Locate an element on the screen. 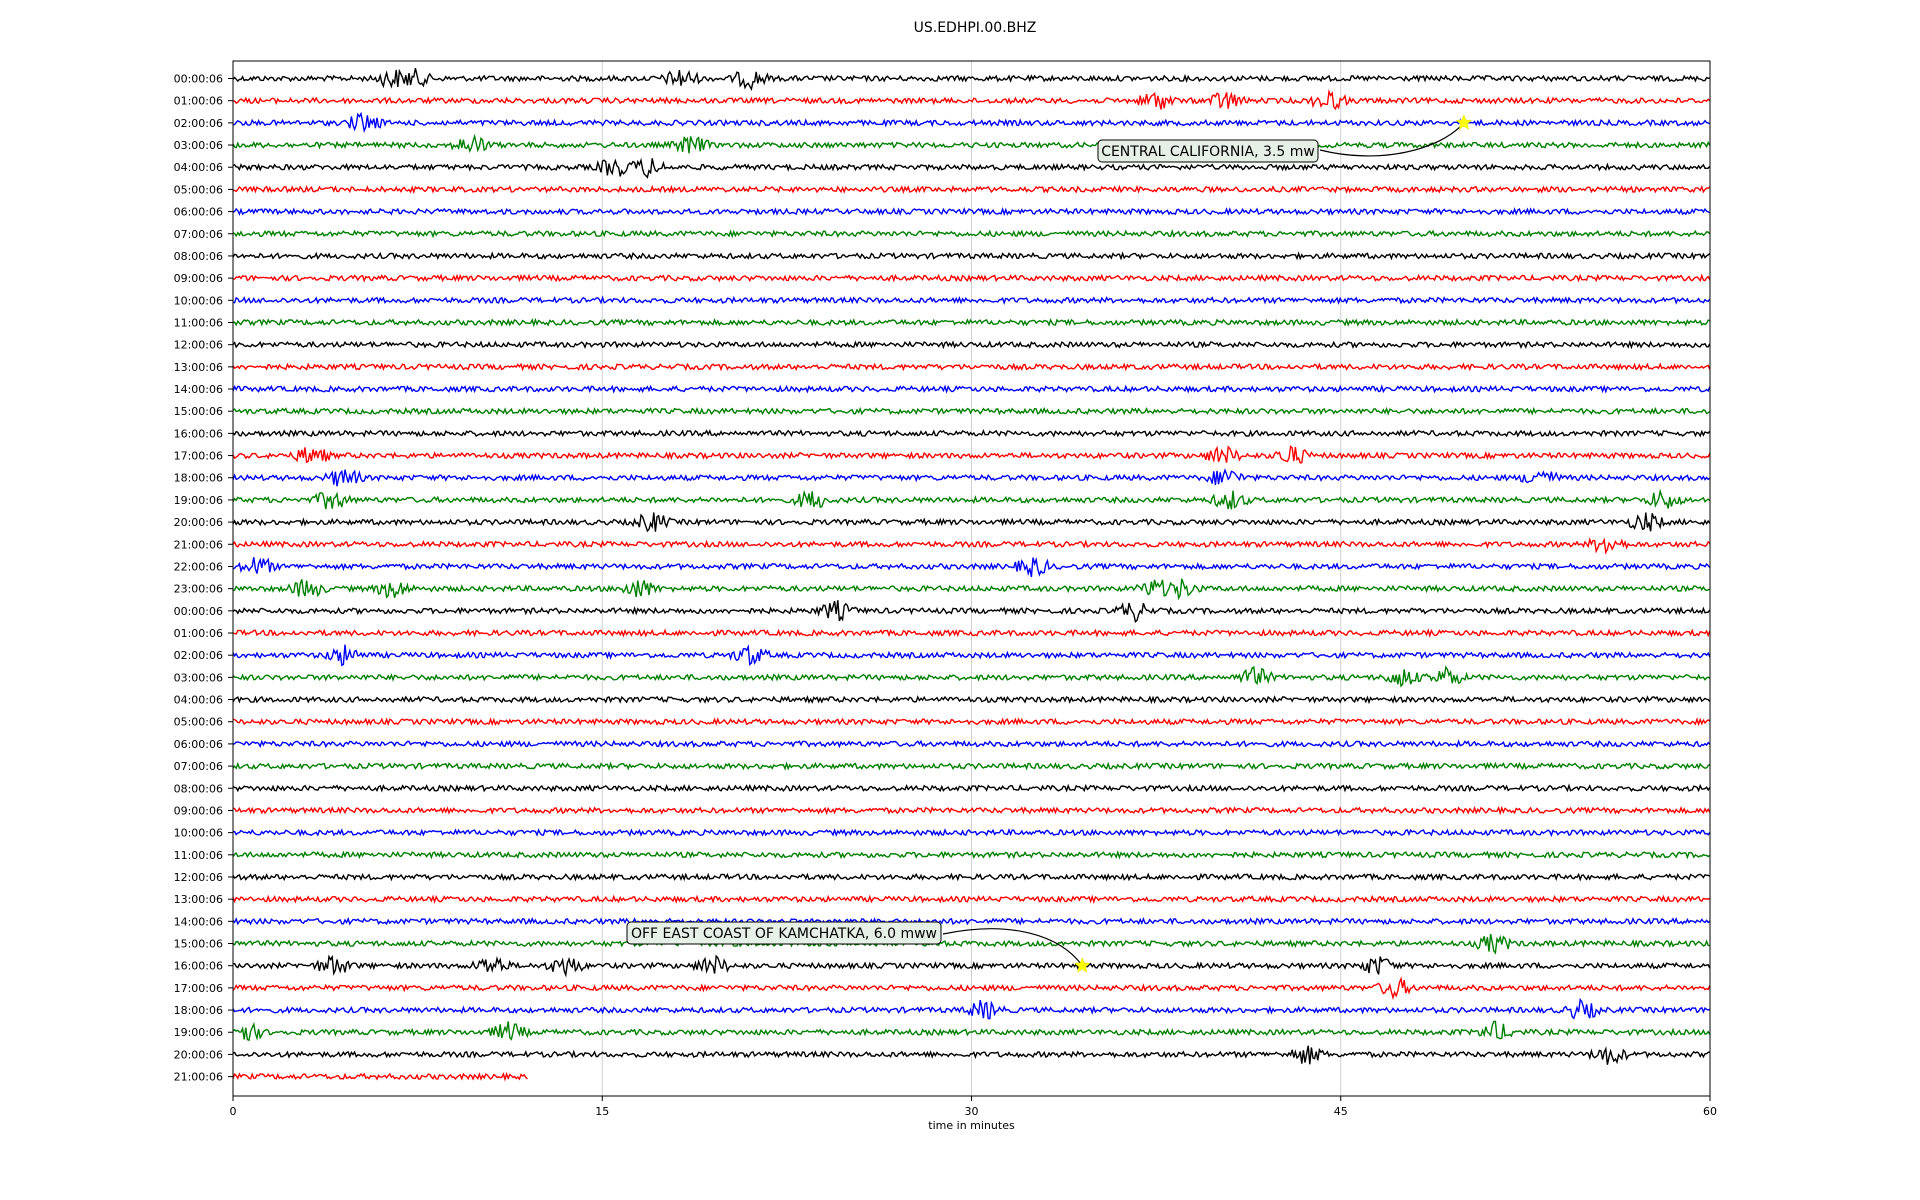 The width and height of the screenshot is (1920, 1200). row-label: 22:00:06 is located at coordinates (198, 566).